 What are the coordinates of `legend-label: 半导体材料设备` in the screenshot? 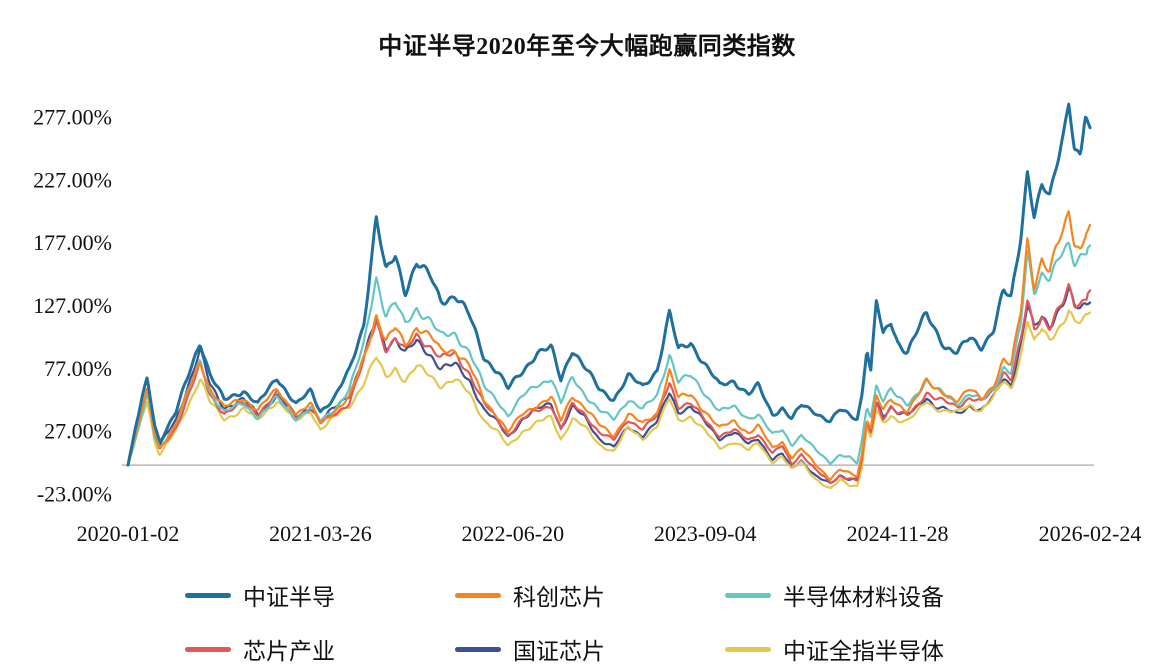 It's located at (863, 597).